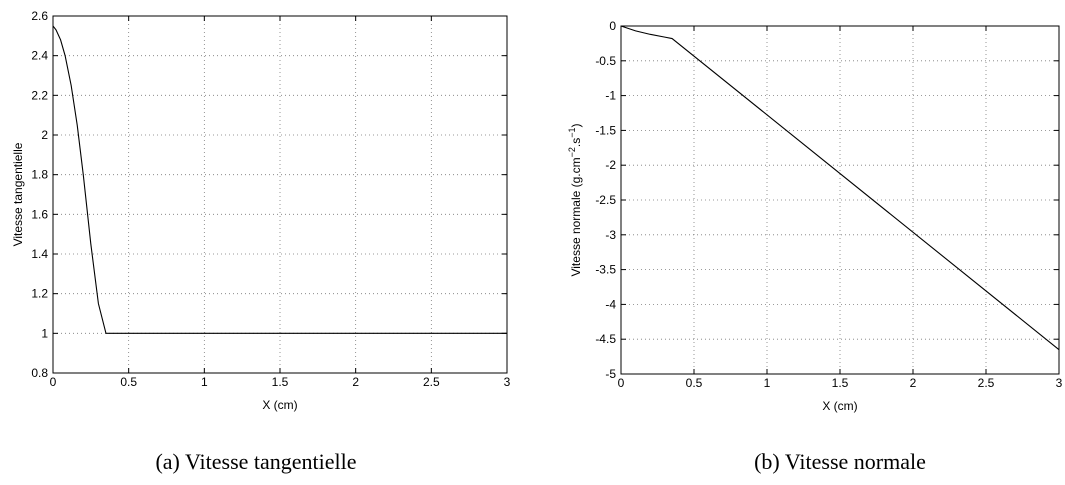 The height and width of the screenshot is (485, 1065). I want to click on chart-a-x-tick-label: 1, so click(204, 382).